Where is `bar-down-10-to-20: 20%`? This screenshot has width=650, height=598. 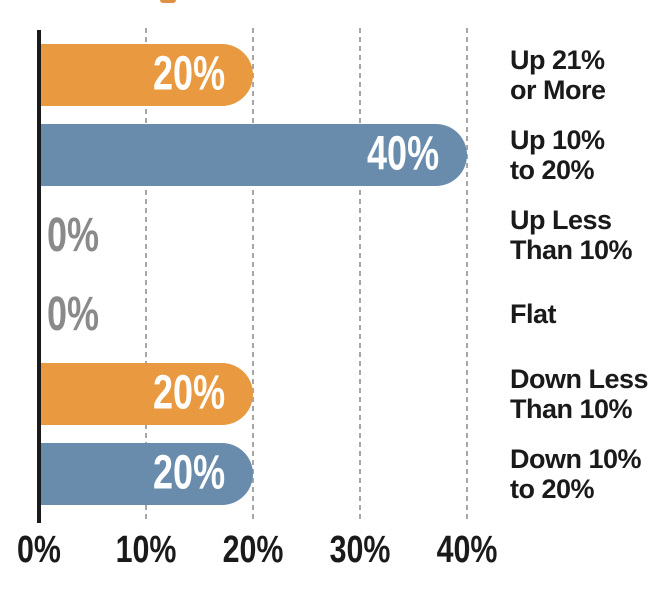
bar-down-10-to-20: 20% is located at coordinates (147, 474).